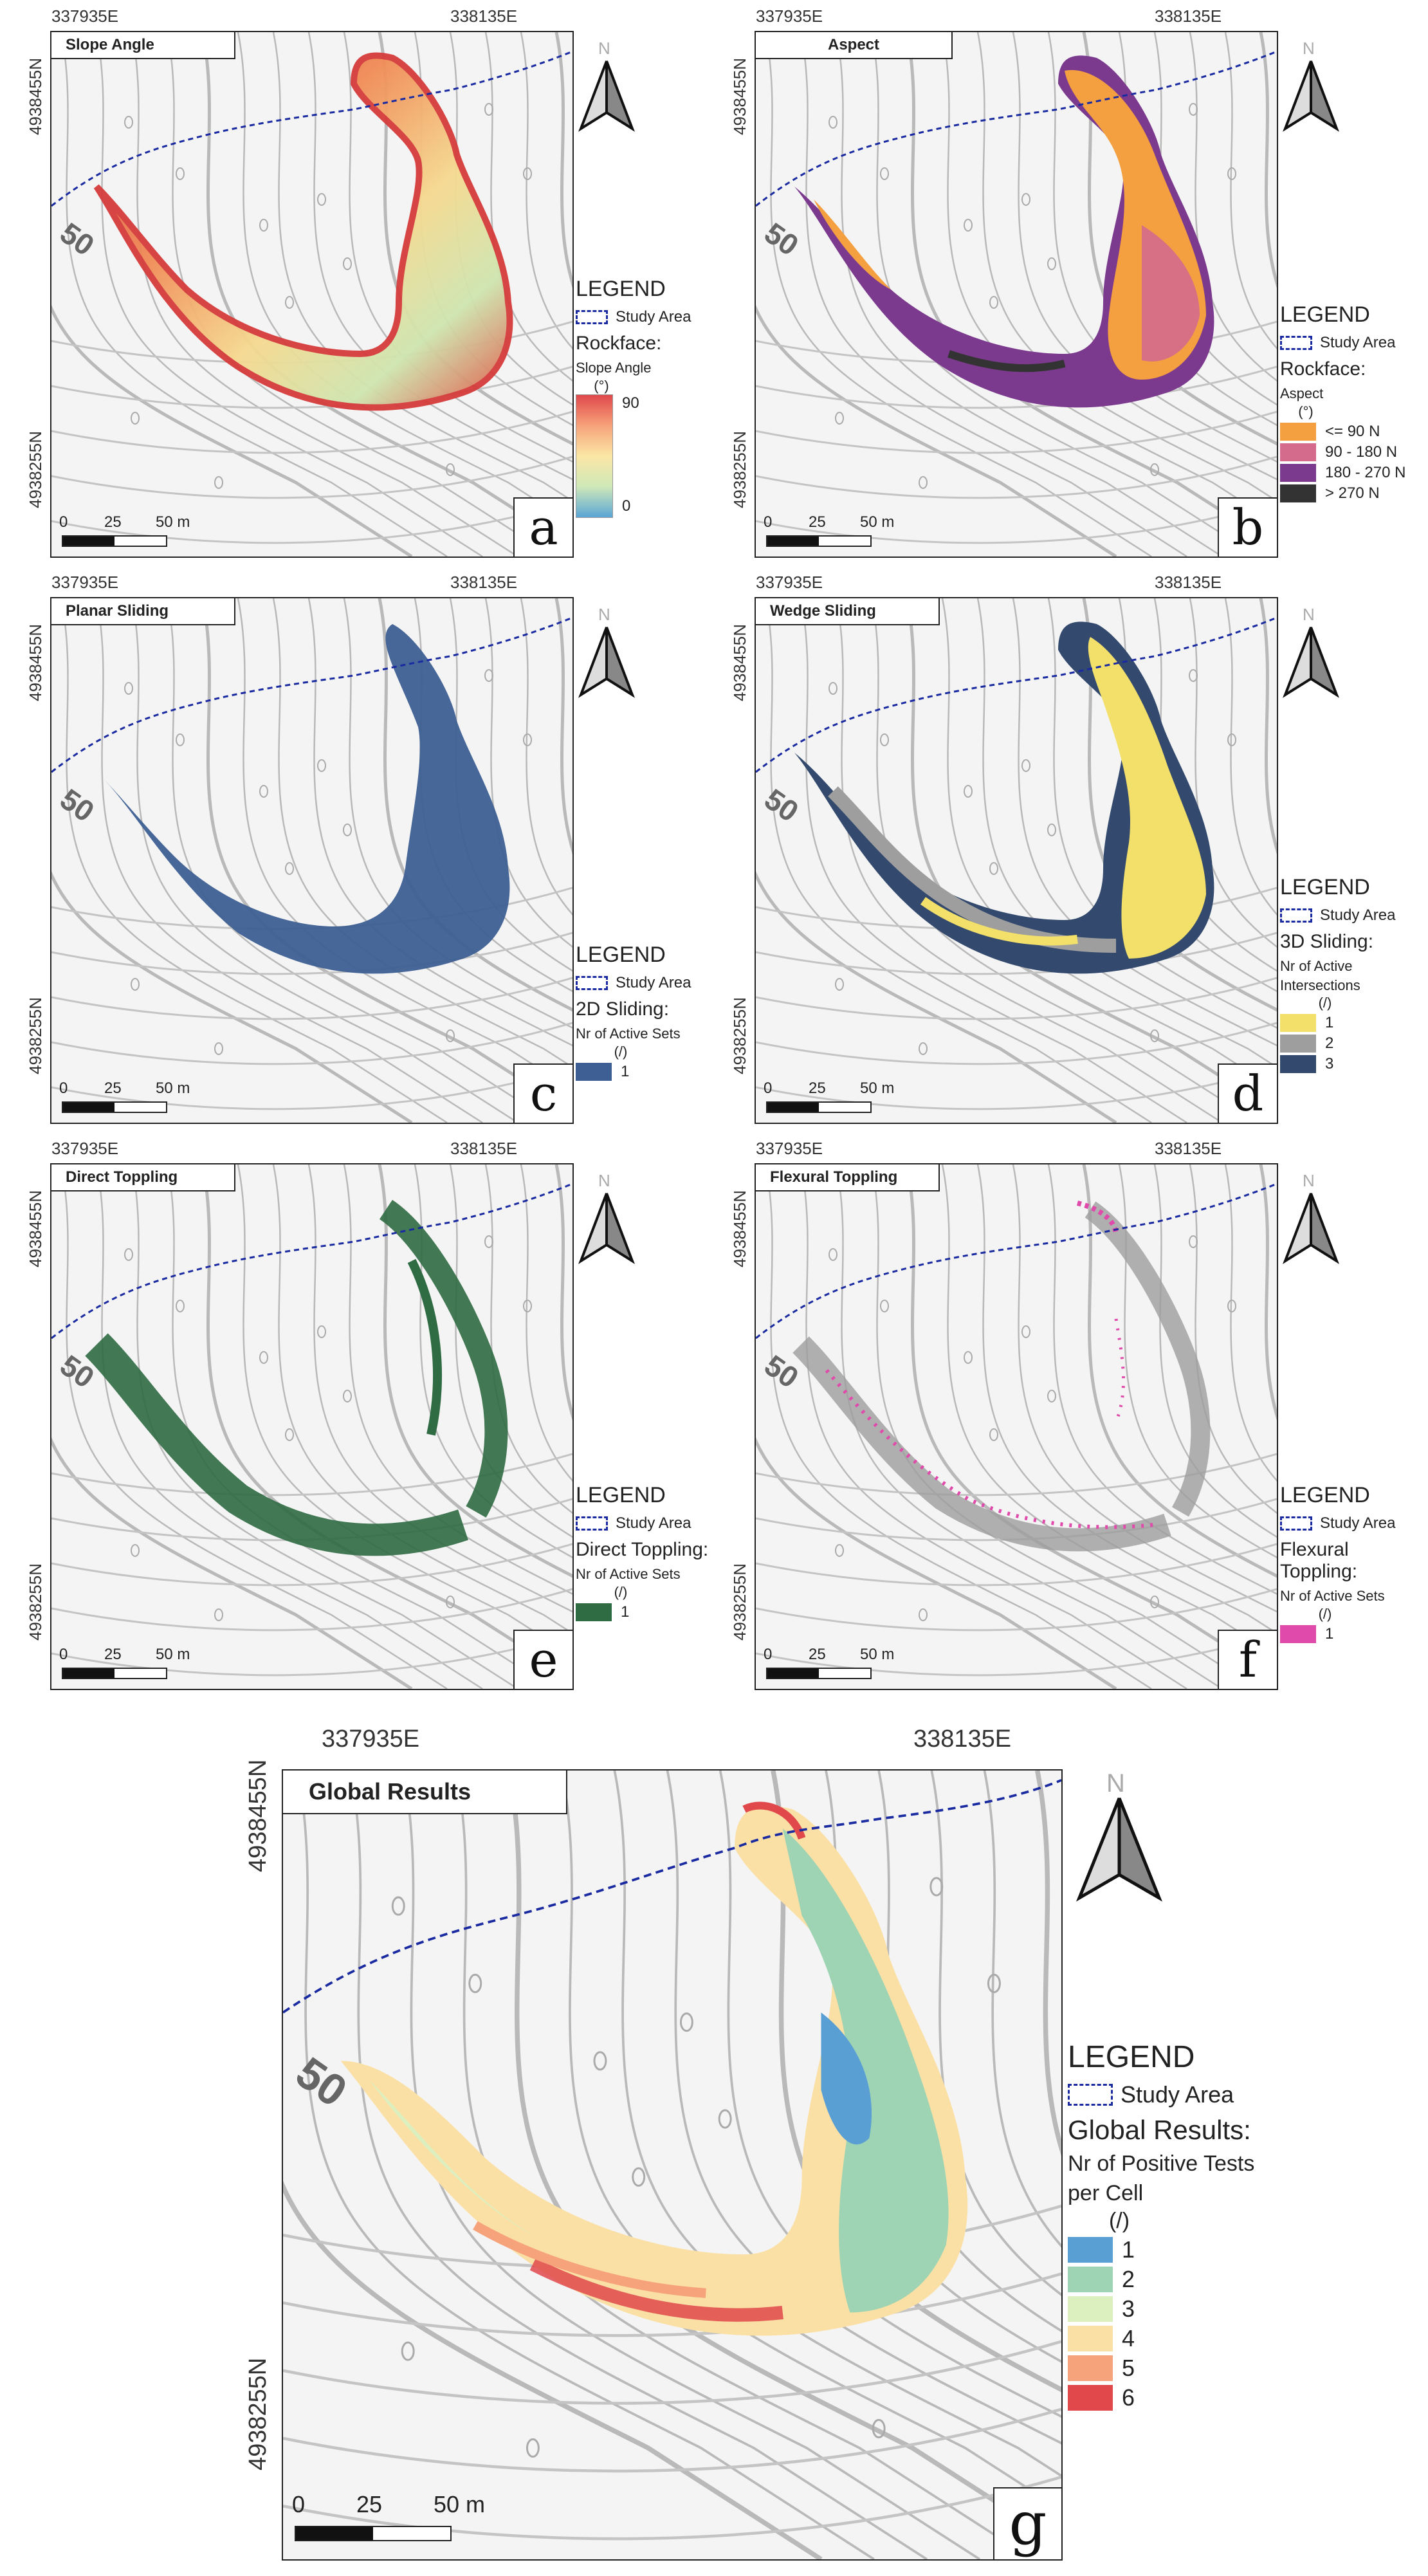 This screenshot has height=2576, width=1428. What do you see at coordinates (739, 96) in the screenshot?
I see `northing-top-label: 4938455N` at bounding box center [739, 96].